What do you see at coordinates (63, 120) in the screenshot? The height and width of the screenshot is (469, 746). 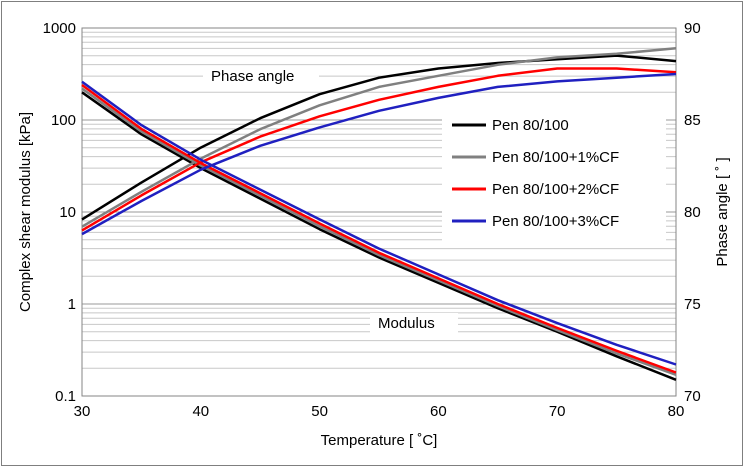 I see `y-tick-label: 100` at bounding box center [63, 120].